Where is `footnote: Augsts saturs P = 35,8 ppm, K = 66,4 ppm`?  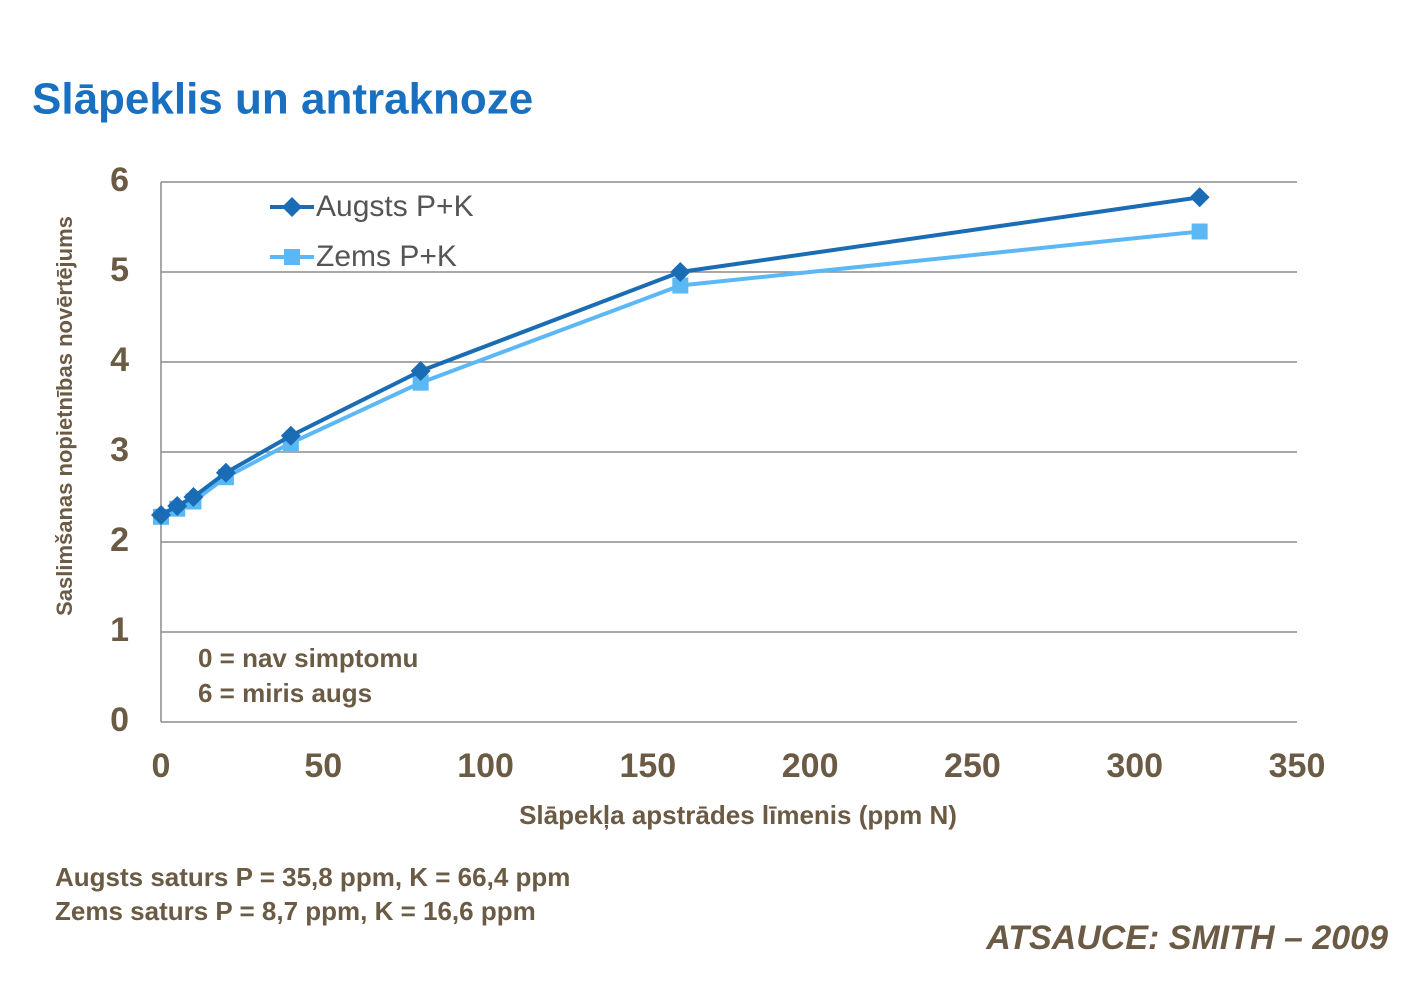
footnote: Augsts saturs P = 35,8 ppm, K = 66,4 ppm is located at coordinates (312, 877).